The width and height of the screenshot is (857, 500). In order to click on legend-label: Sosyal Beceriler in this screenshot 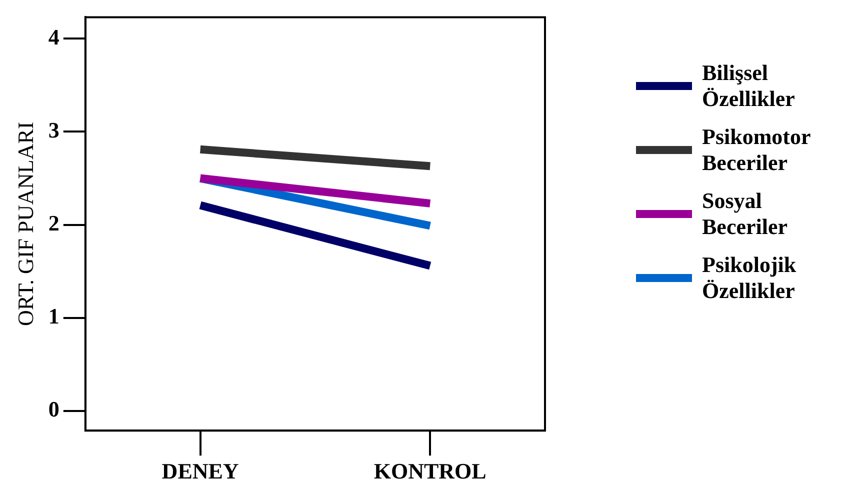, I will do `click(745, 214)`.